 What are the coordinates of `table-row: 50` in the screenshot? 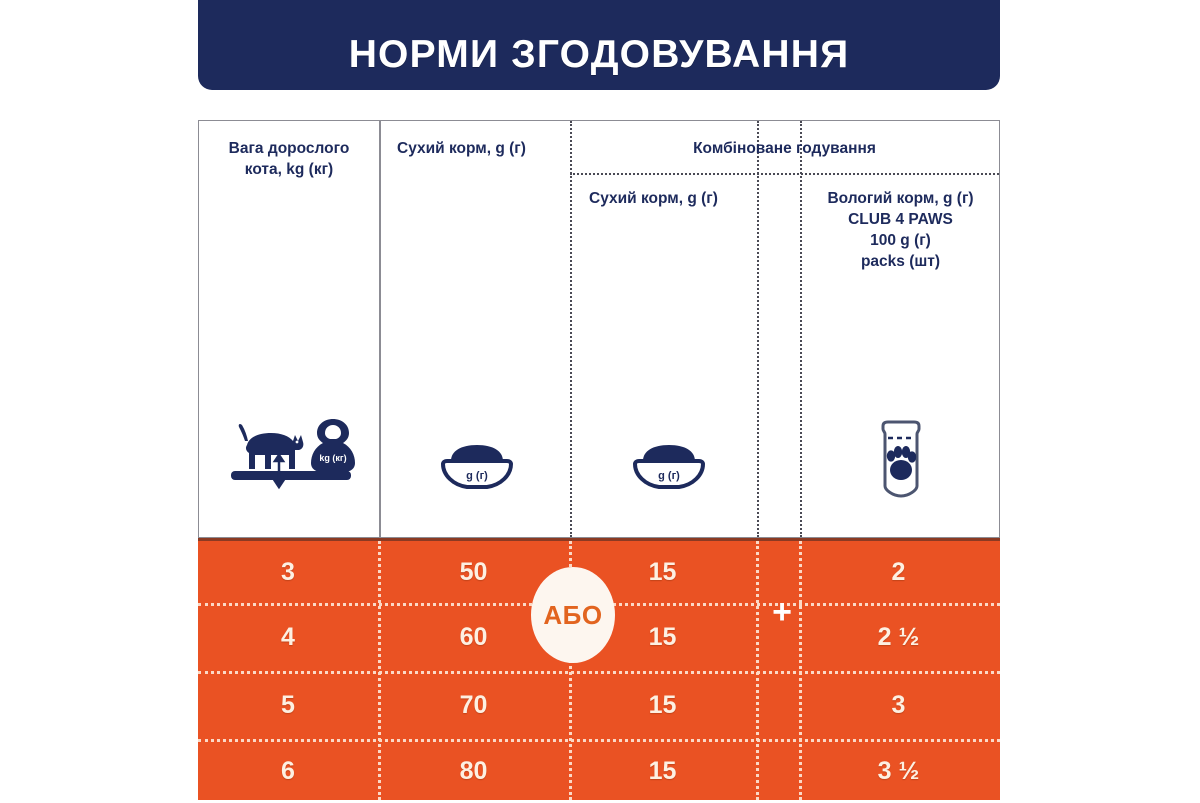 It's located at (473, 572).